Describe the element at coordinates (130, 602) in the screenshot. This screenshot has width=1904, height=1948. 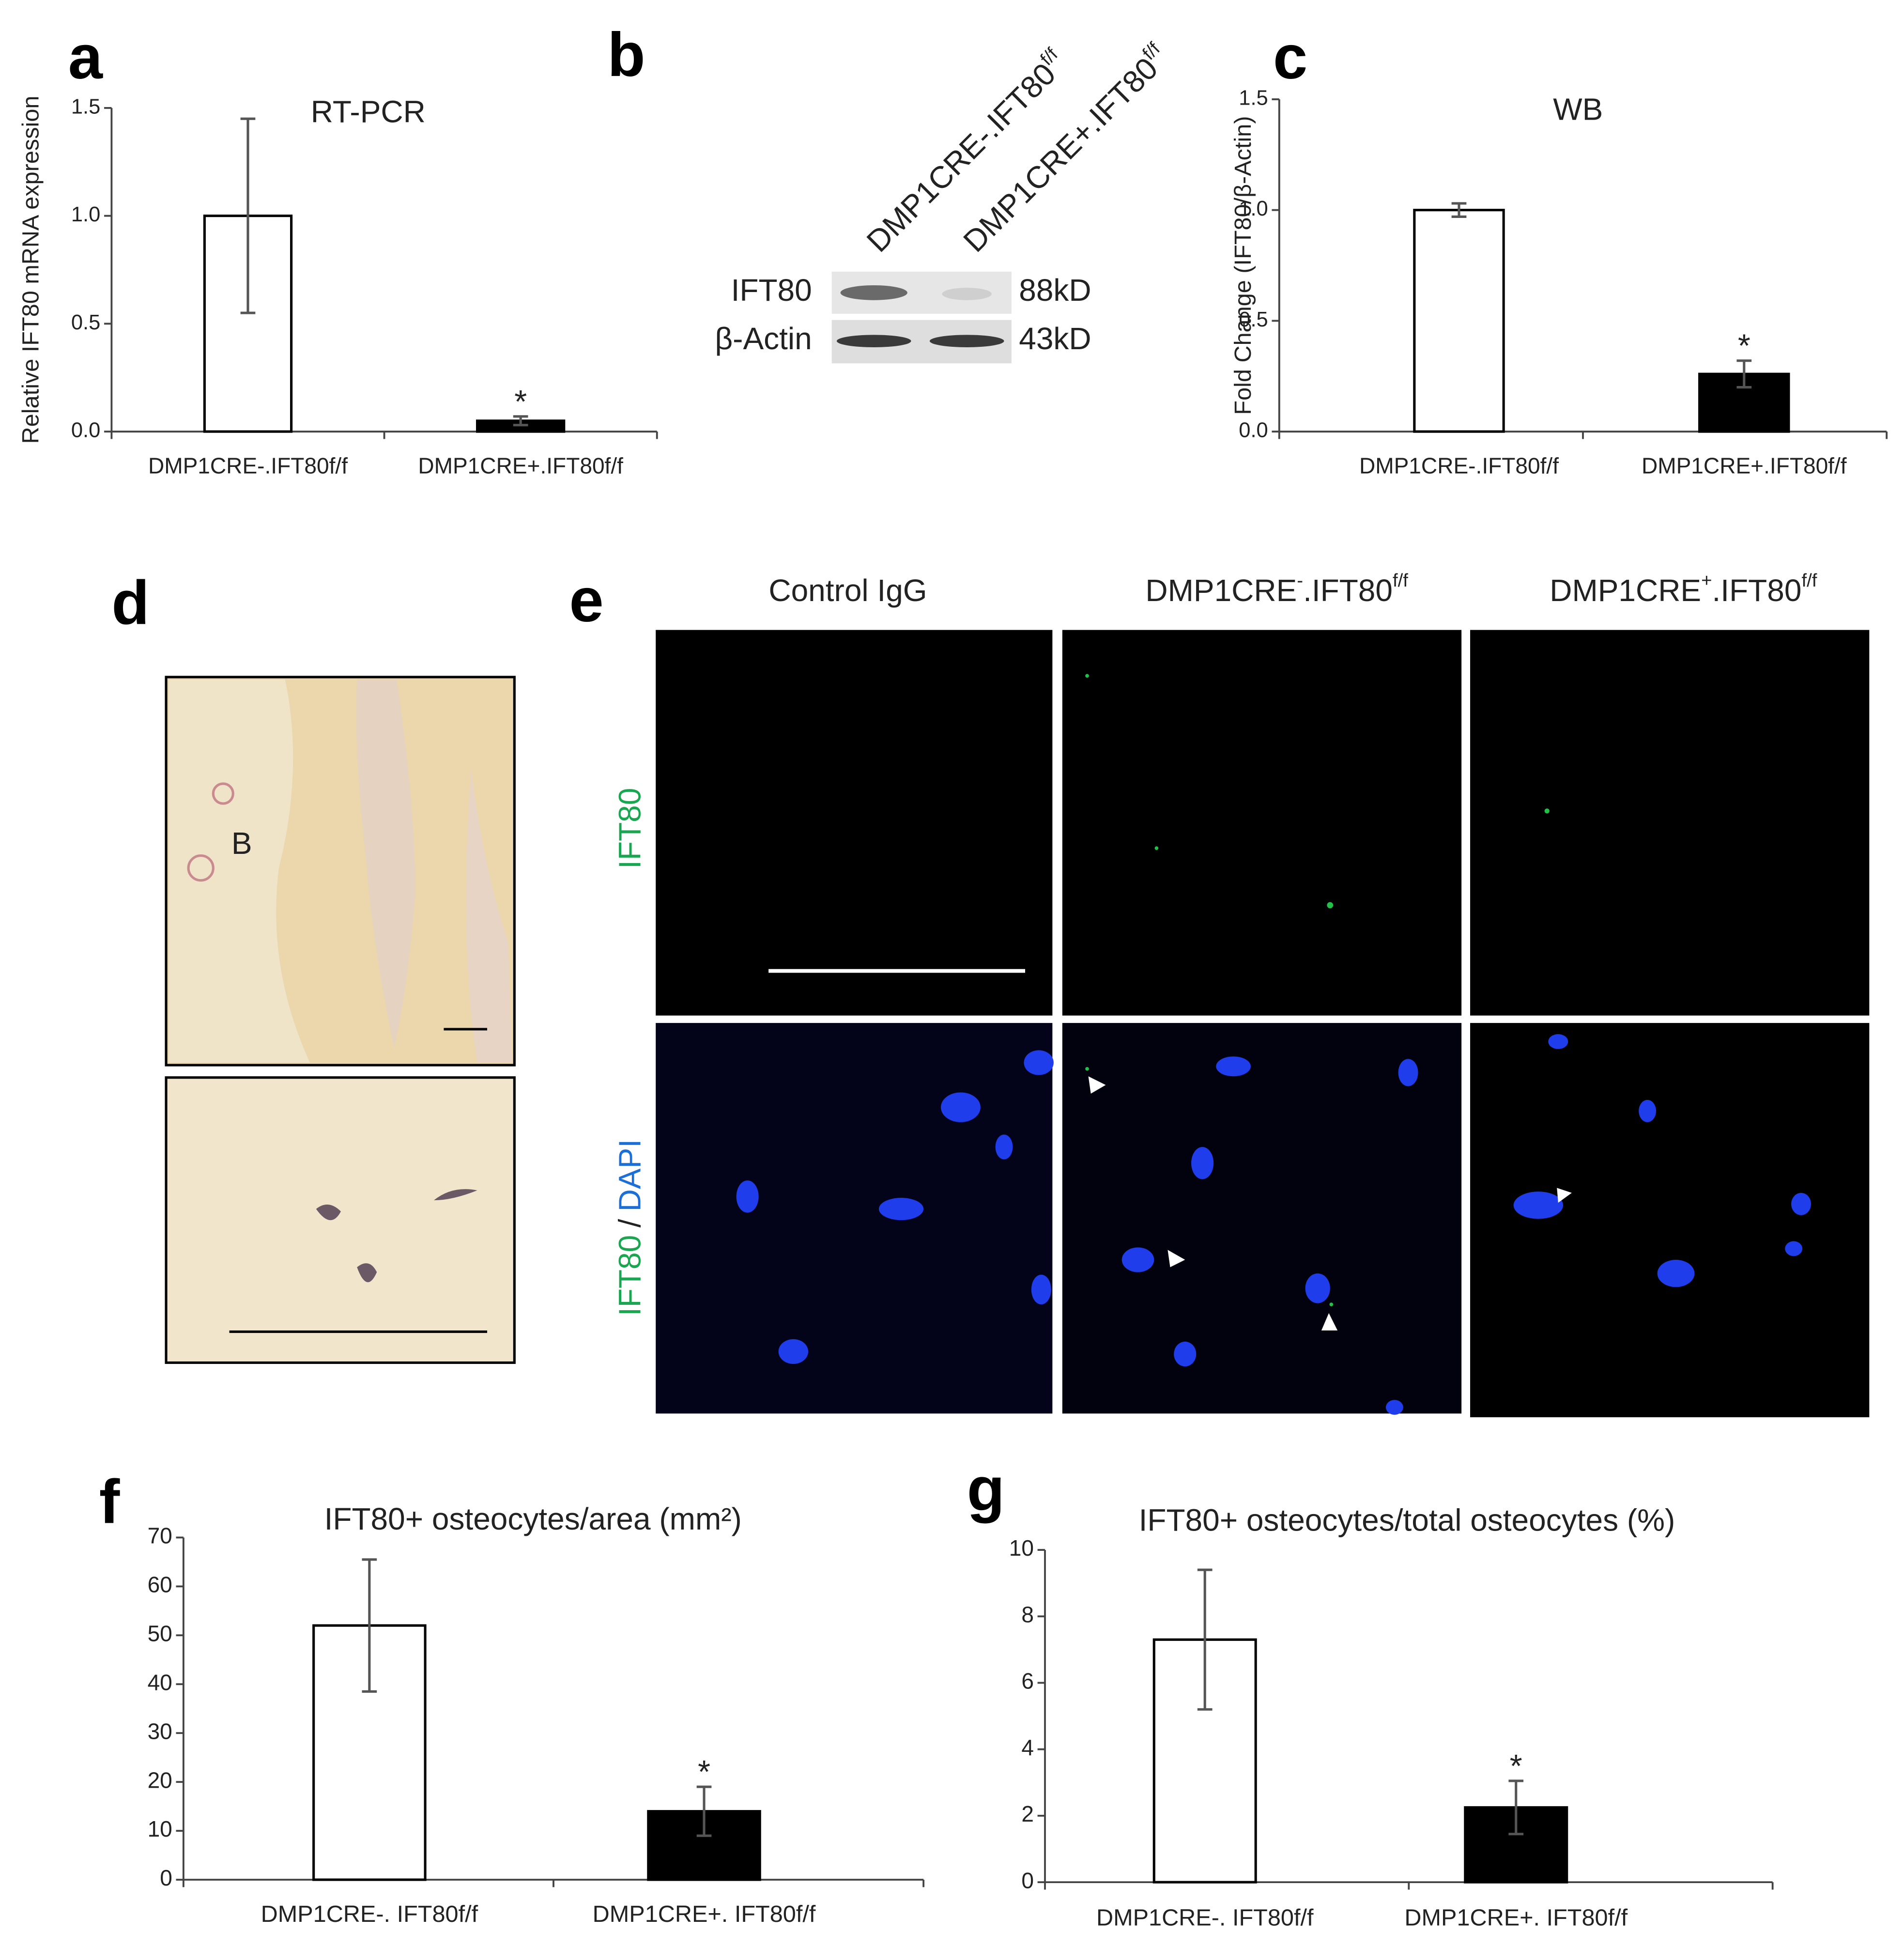
I see `panel-letter: d` at that location.